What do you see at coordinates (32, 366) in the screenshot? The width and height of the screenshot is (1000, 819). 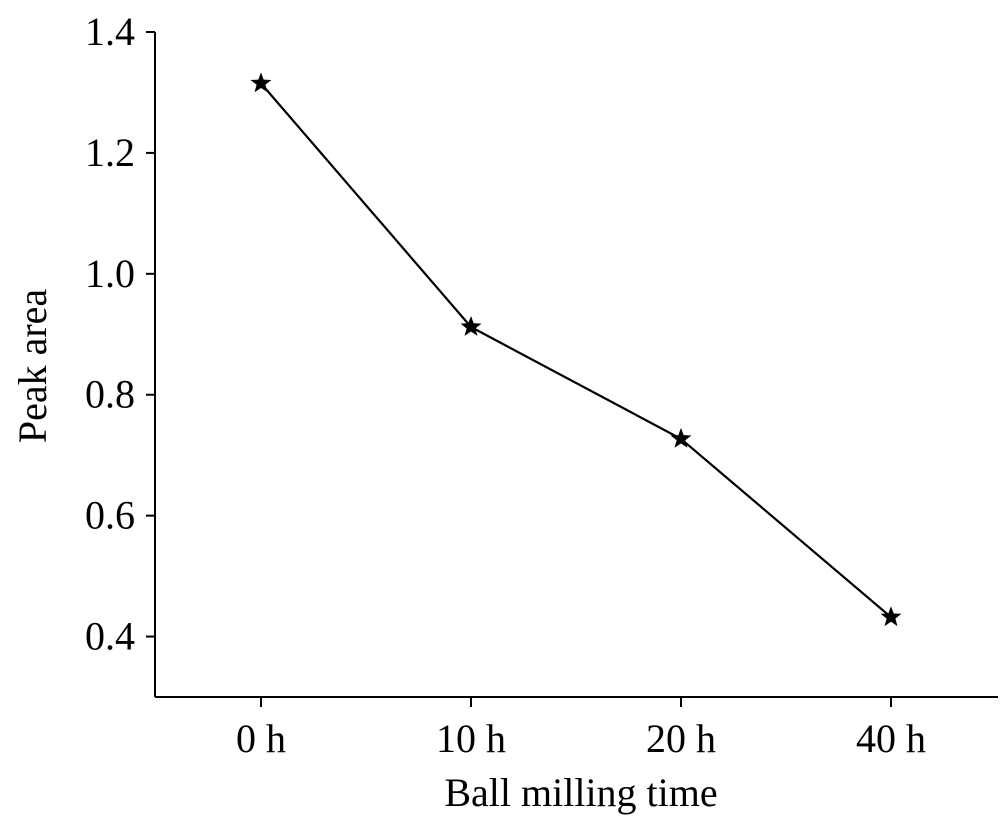 I see `y-axis-title: Peak area` at bounding box center [32, 366].